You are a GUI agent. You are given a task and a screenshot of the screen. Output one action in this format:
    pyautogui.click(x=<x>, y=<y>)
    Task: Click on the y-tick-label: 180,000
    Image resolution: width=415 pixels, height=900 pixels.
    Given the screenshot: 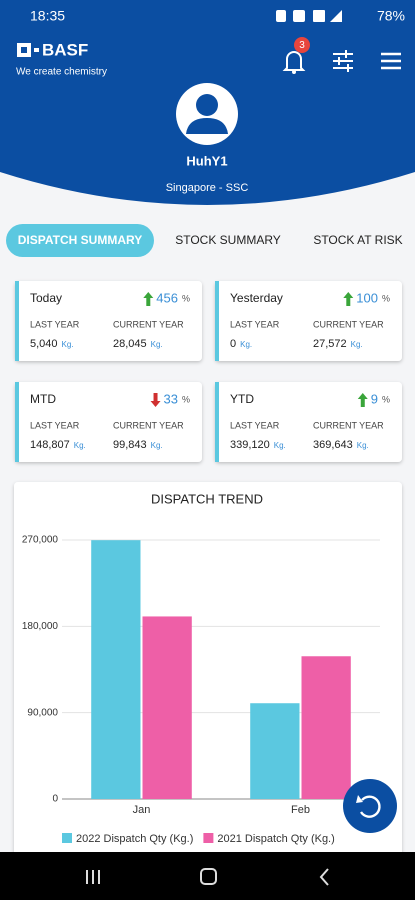 What is the action you would take?
    pyautogui.click(x=40, y=626)
    